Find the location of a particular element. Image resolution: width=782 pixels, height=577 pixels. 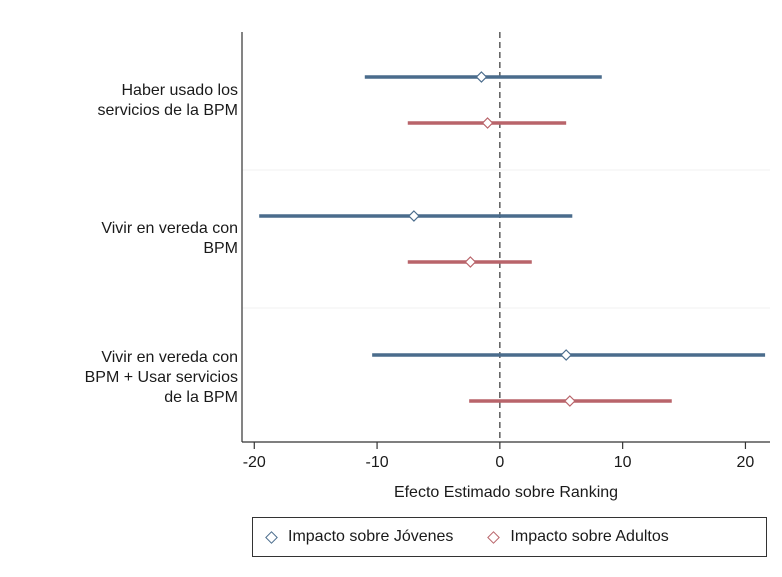

legend-marker-jovenes is located at coordinates (271, 537).